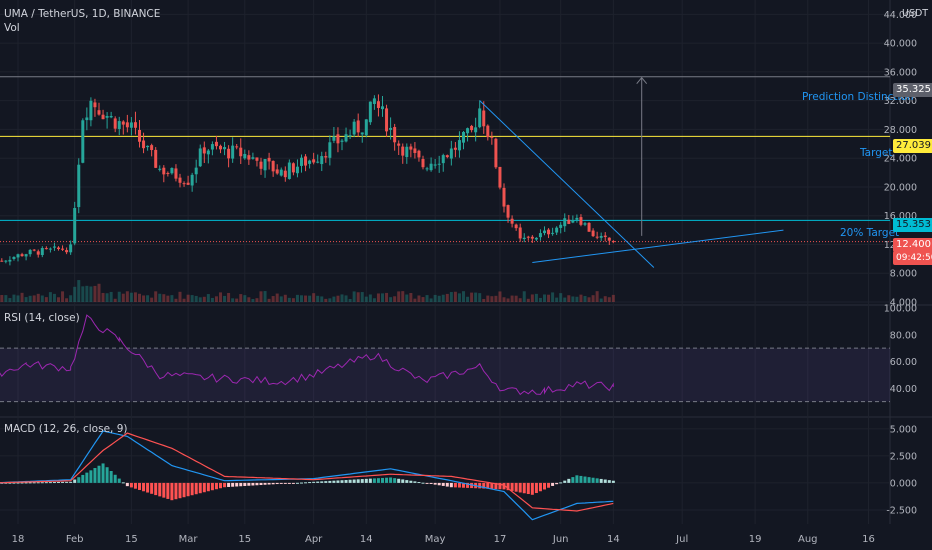 The height and width of the screenshot is (550, 932). Describe the element at coordinates (900, 15) in the screenshot. I see `y-tick-label: 44.000` at that location.